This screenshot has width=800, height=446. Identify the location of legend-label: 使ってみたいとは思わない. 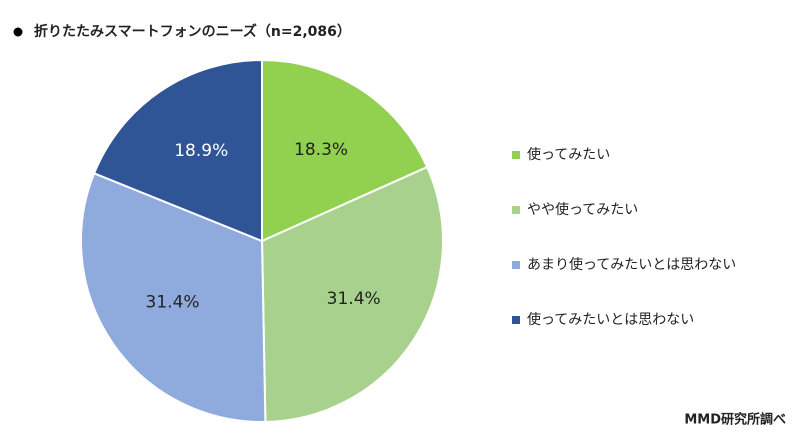
(610, 319).